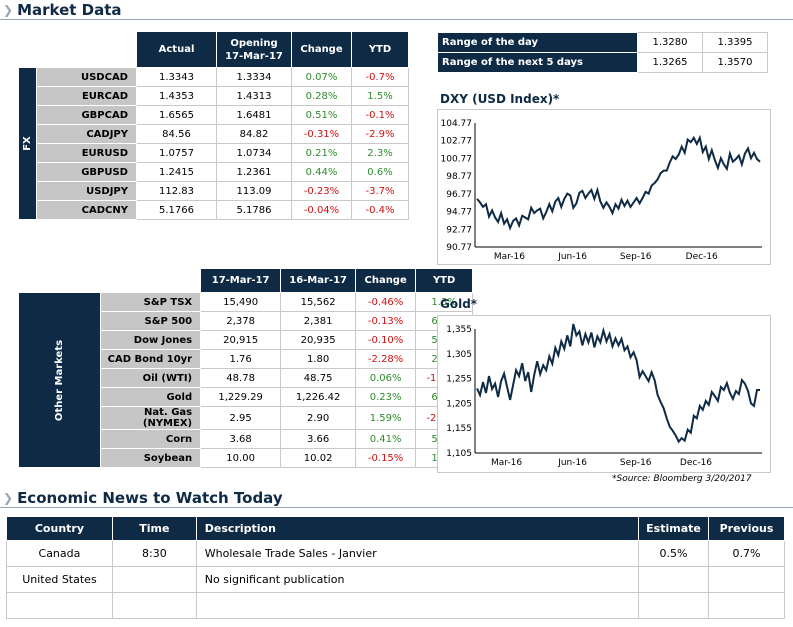 This screenshot has height=627, width=793. I want to click on news-row: United States No significant publication, so click(395, 579).